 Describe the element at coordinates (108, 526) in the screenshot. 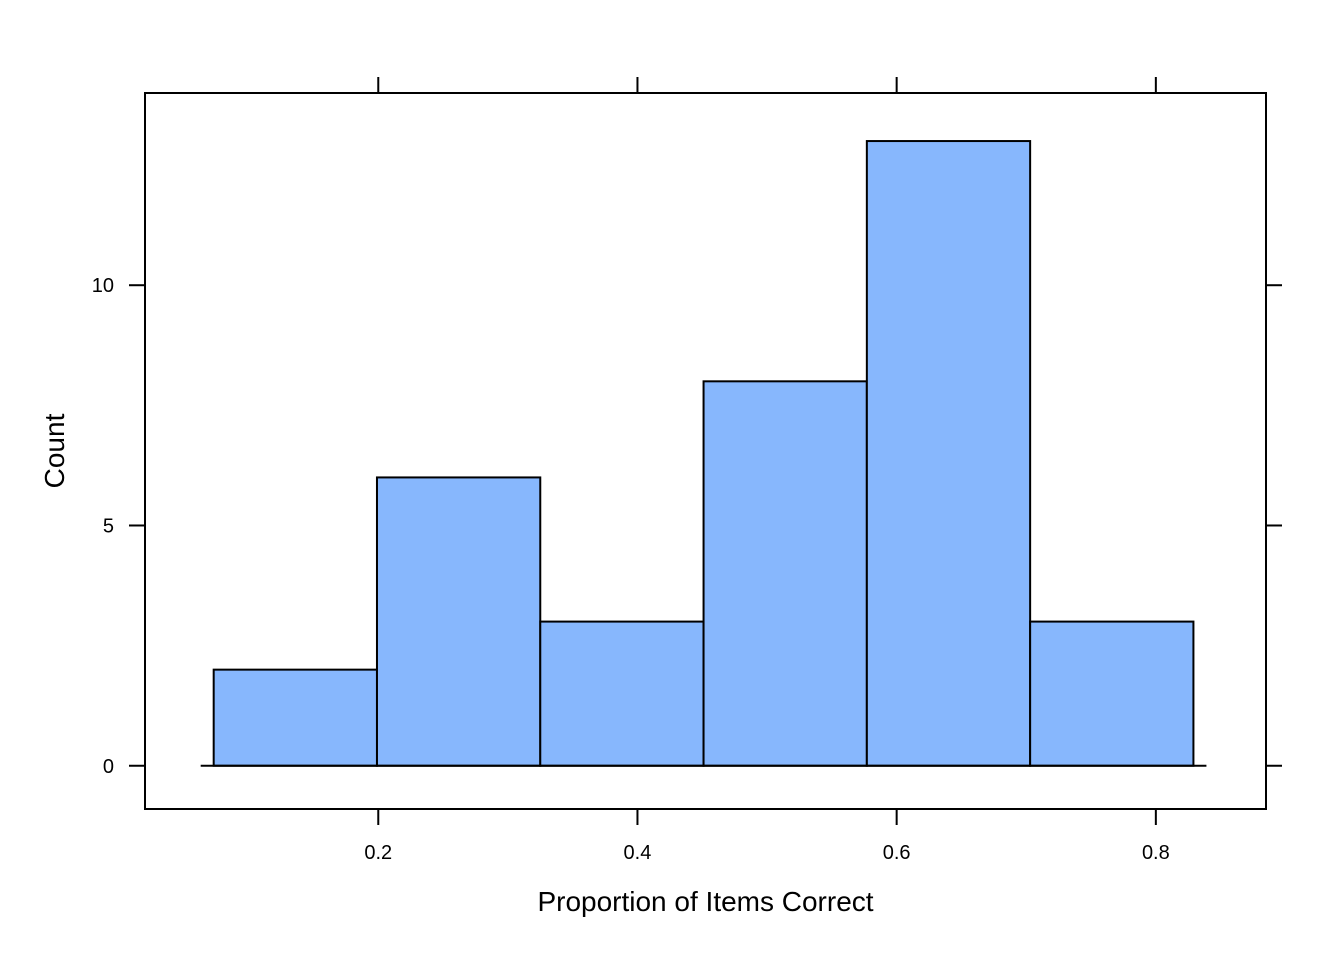

I see `y-tick-label: 5` at that location.